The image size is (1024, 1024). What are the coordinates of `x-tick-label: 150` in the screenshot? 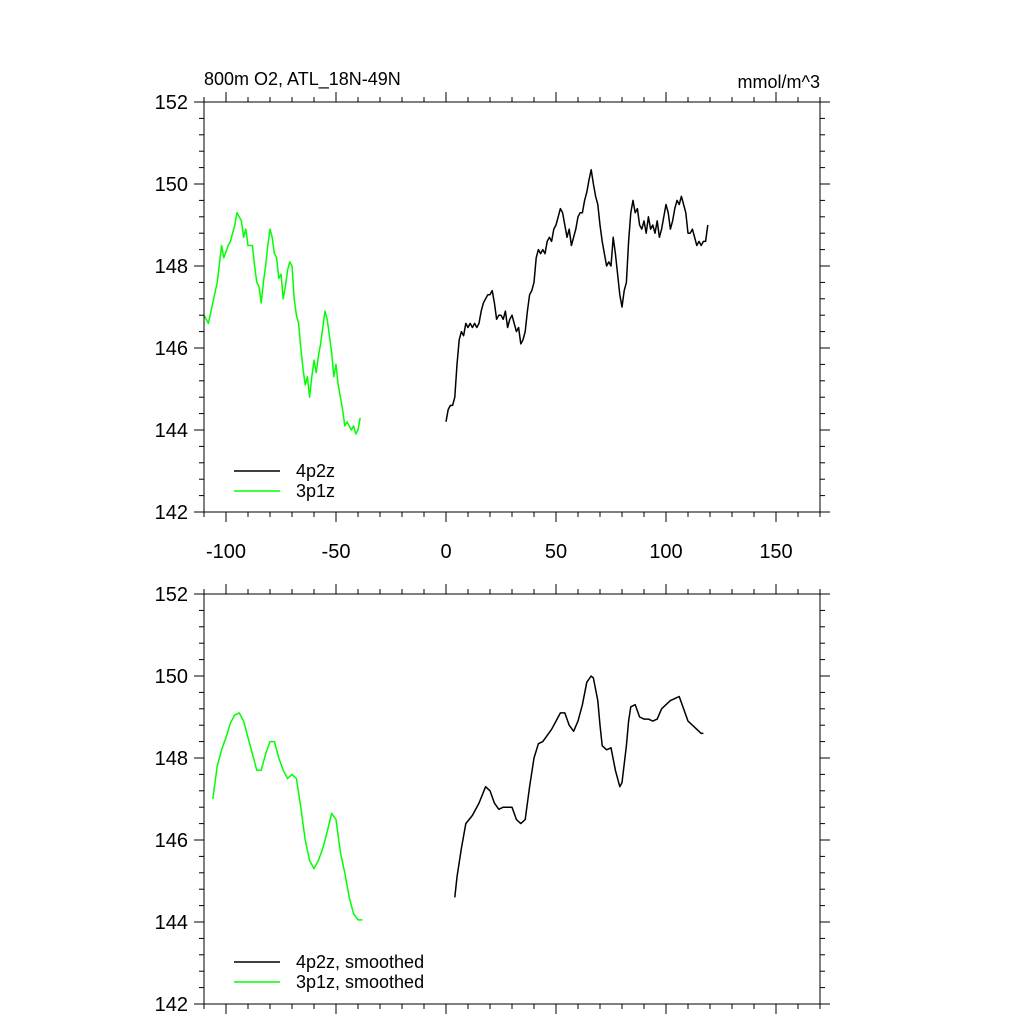 It's located at (775, 552).